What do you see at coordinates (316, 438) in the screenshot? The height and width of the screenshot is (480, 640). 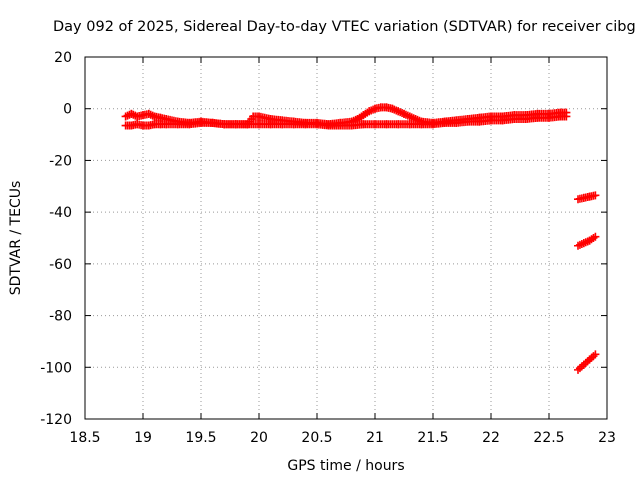 I see `x-tick-label: 20.5` at bounding box center [316, 438].